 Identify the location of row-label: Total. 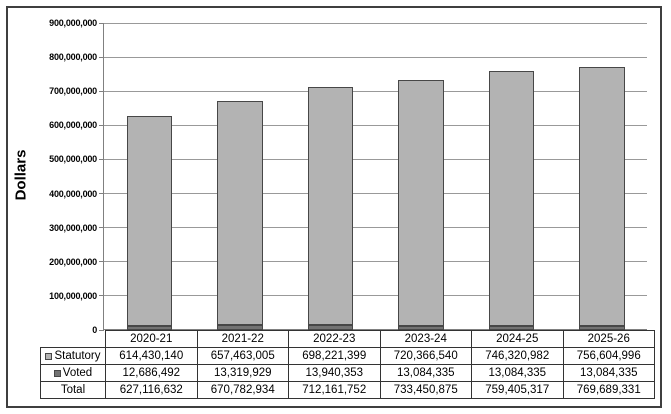
(73, 390).